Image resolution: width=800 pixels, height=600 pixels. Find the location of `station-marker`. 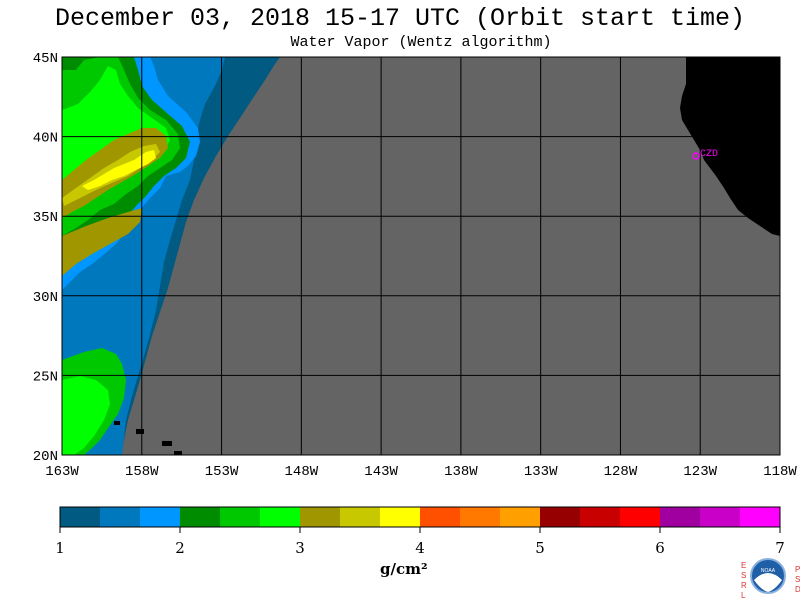

station-marker is located at coordinates (696, 156).